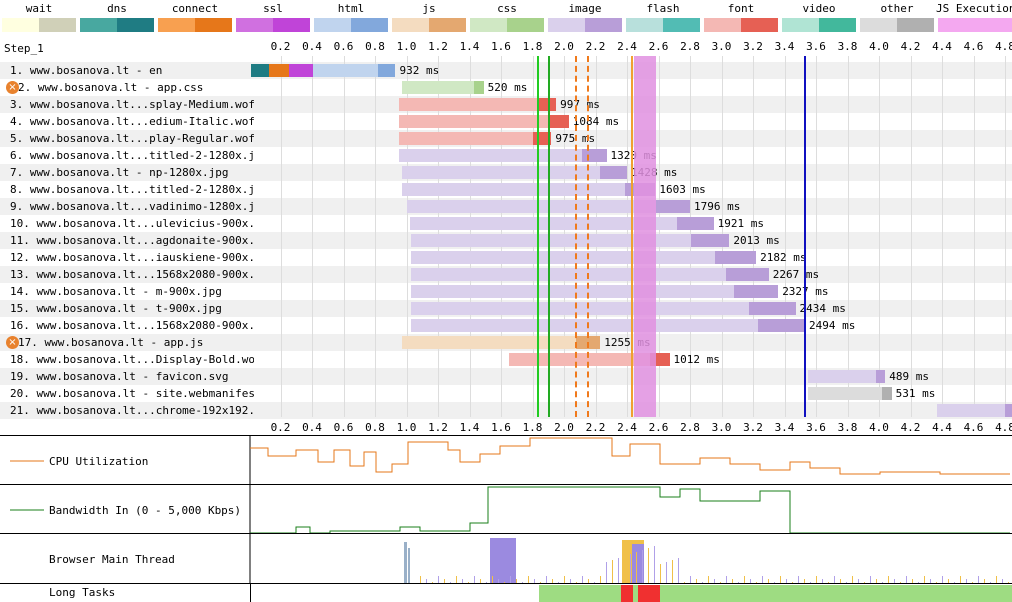 The height and width of the screenshot is (602, 1012). I want to click on legend-label: image, so click(585, 8).